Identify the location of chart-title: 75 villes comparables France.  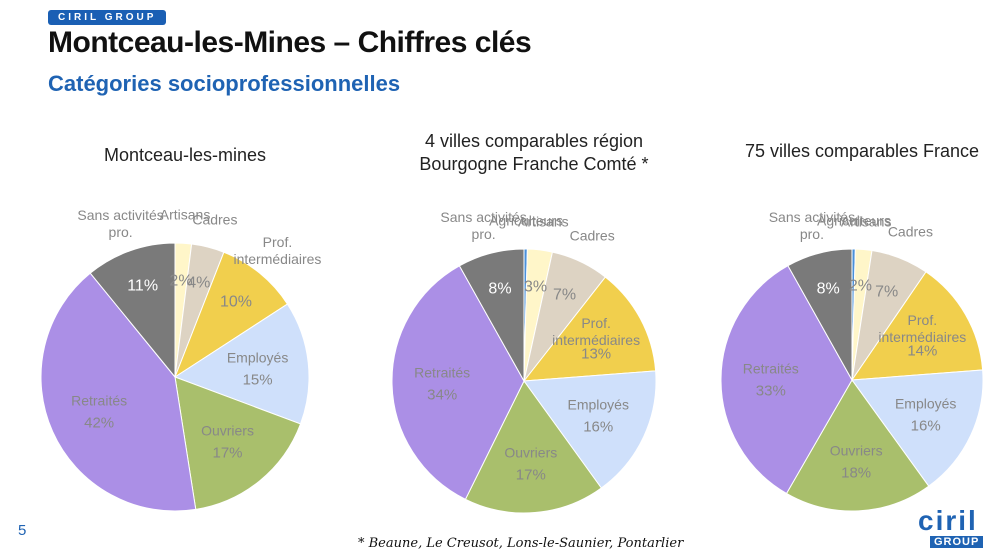
(862, 151).